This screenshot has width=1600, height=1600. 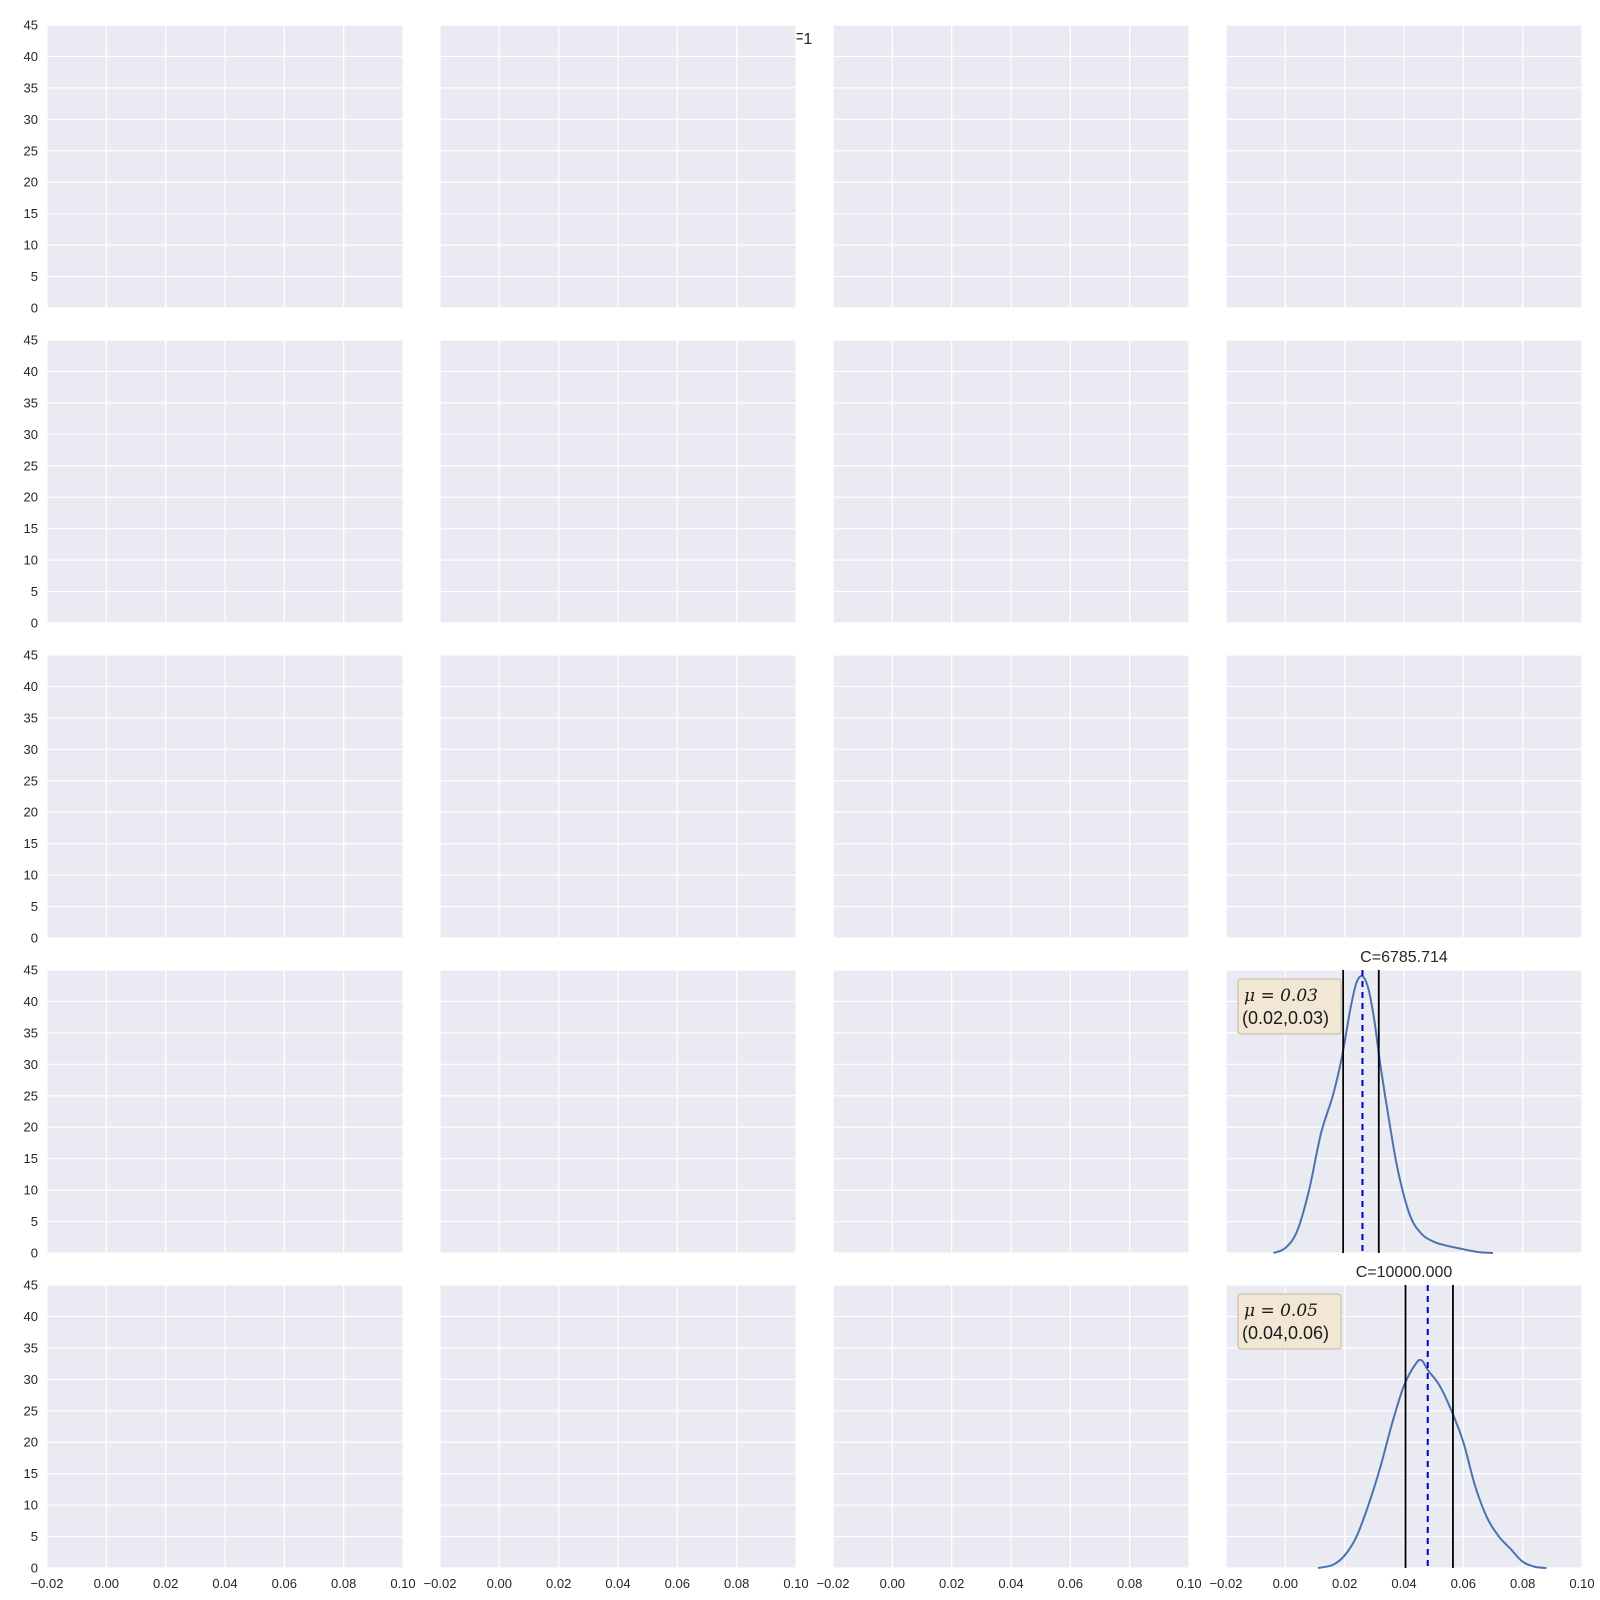 What do you see at coordinates (213, 797) in the screenshot?
I see `subplot-r3-c1: 051015202530354045` at bounding box center [213, 797].